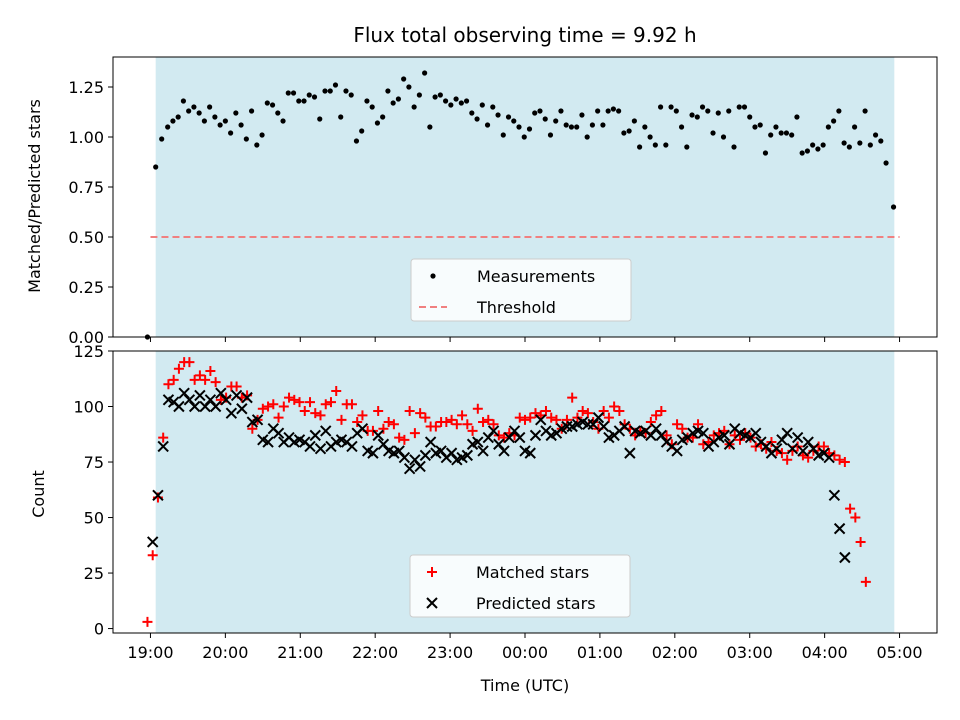 The height and width of the screenshot is (720, 960). What do you see at coordinates (300, 652) in the screenshot?
I see `xtick-label: 21:00` at bounding box center [300, 652].